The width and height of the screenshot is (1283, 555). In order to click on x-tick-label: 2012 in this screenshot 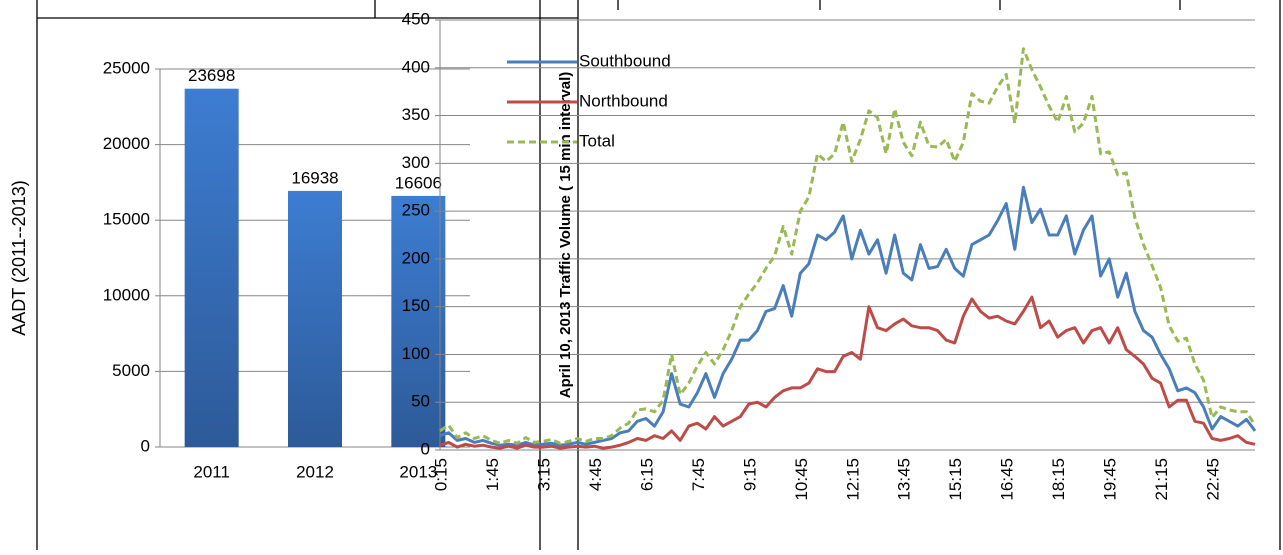, I will do `click(315, 471)`.